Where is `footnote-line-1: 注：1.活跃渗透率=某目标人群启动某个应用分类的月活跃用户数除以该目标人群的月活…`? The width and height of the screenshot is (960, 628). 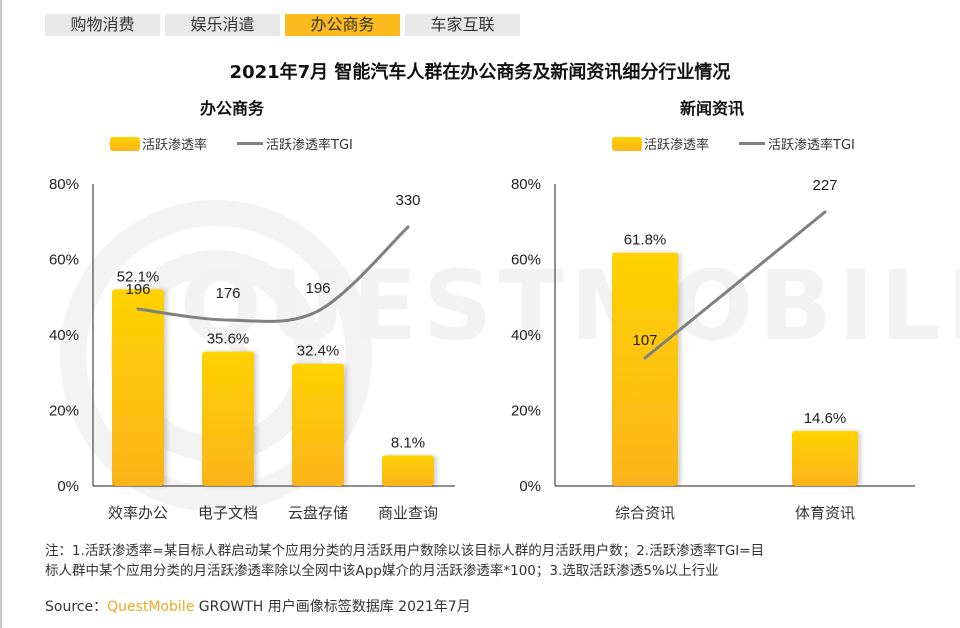 footnote-line-1: 注：1.活跃渗透率=某目标人群启动某个应用分类的月活跃用户数除以该目标人群的月活… is located at coordinates (405, 551).